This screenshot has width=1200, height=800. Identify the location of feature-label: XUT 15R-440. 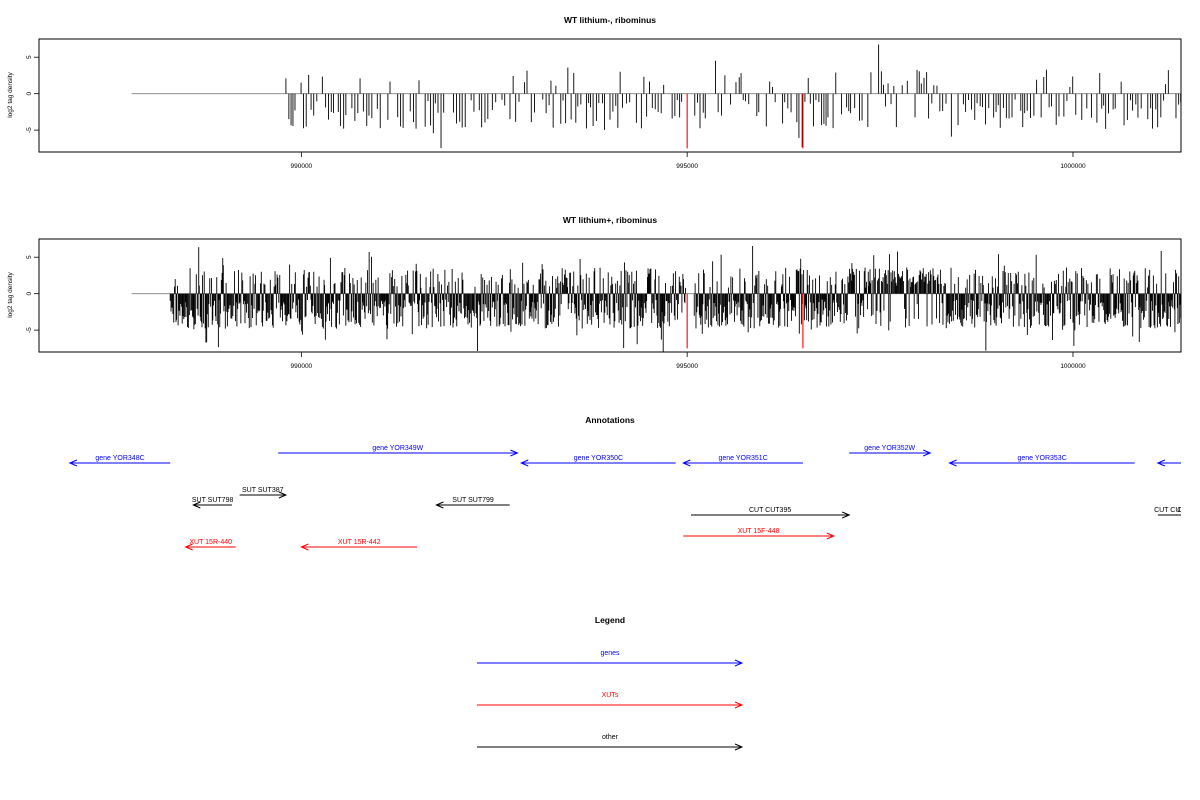
(210, 542).